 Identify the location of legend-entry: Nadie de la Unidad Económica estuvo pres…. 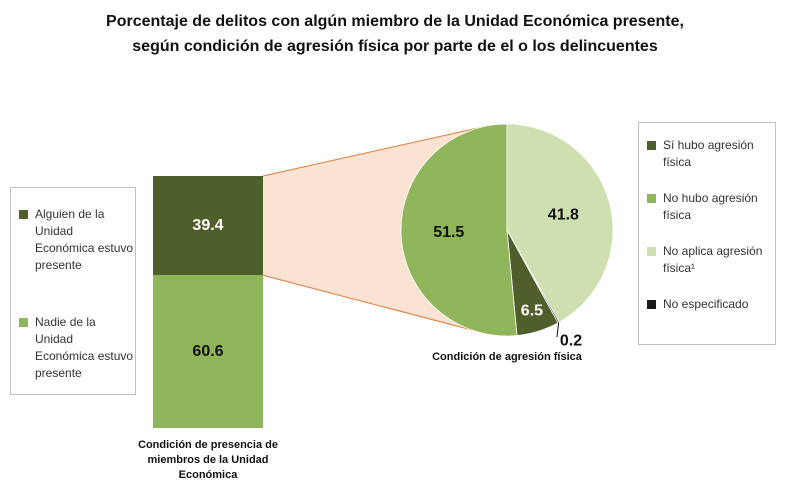
(77, 348).